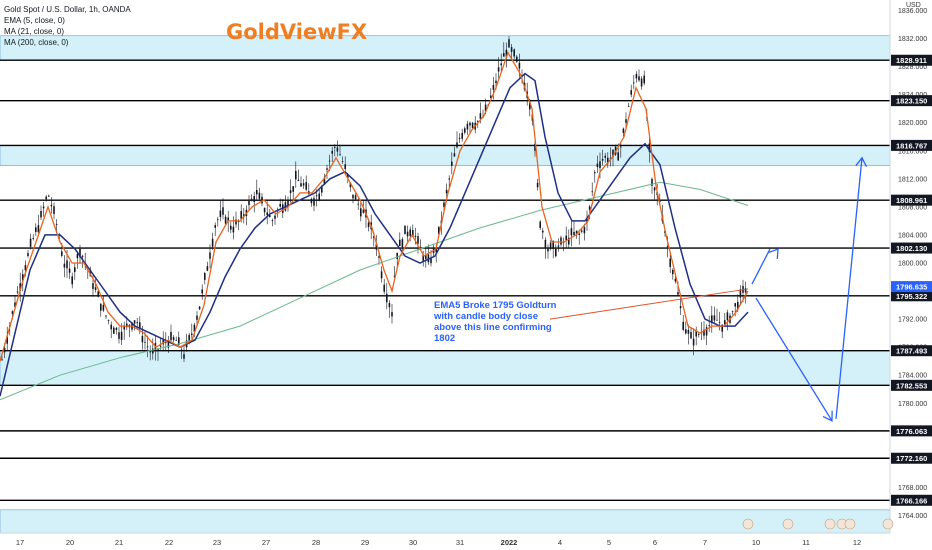 This screenshot has width=932, height=550. Describe the element at coordinates (912, 39) in the screenshot. I see `y-tick-label: 1832.000` at that location.